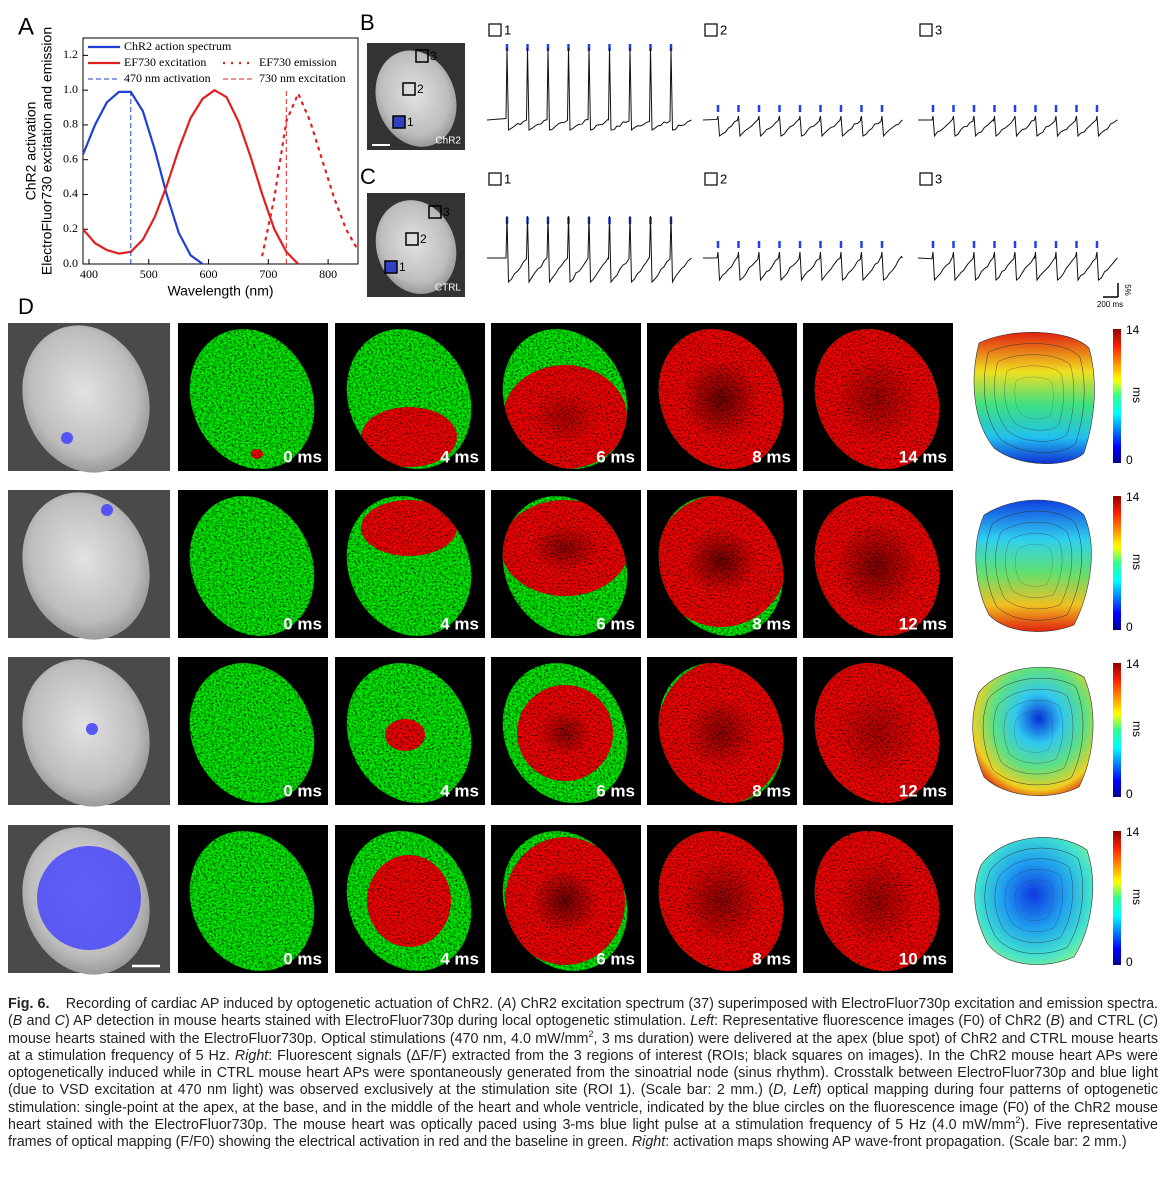 The width and height of the screenshot is (1167, 1200). I want to click on panel-label: A, so click(26, 26).